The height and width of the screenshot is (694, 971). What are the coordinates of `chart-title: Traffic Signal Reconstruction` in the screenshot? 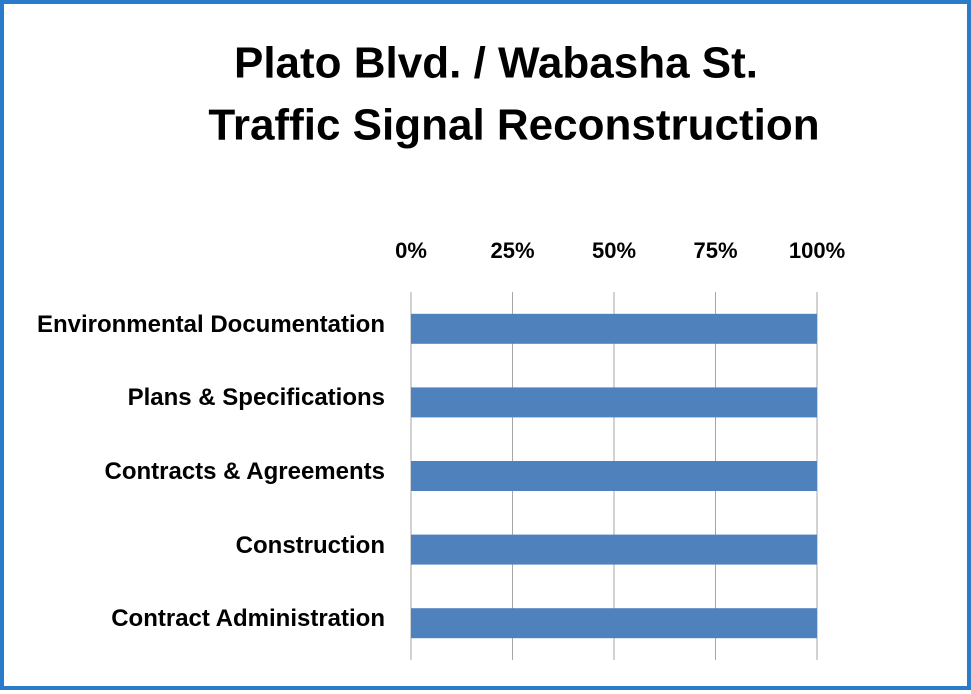 It's located at (513, 125).